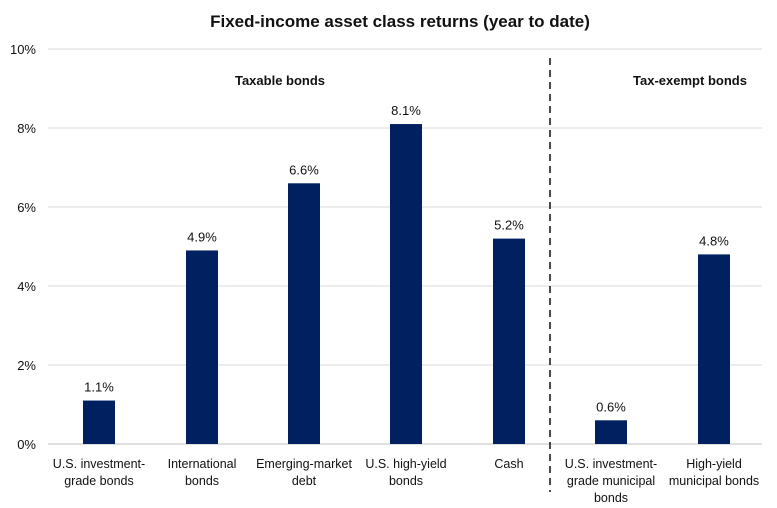 Image resolution: width=777 pixels, height=508 pixels. What do you see at coordinates (509, 225) in the screenshot?
I see `data-label: 5.2%` at bounding box center [509, 225].